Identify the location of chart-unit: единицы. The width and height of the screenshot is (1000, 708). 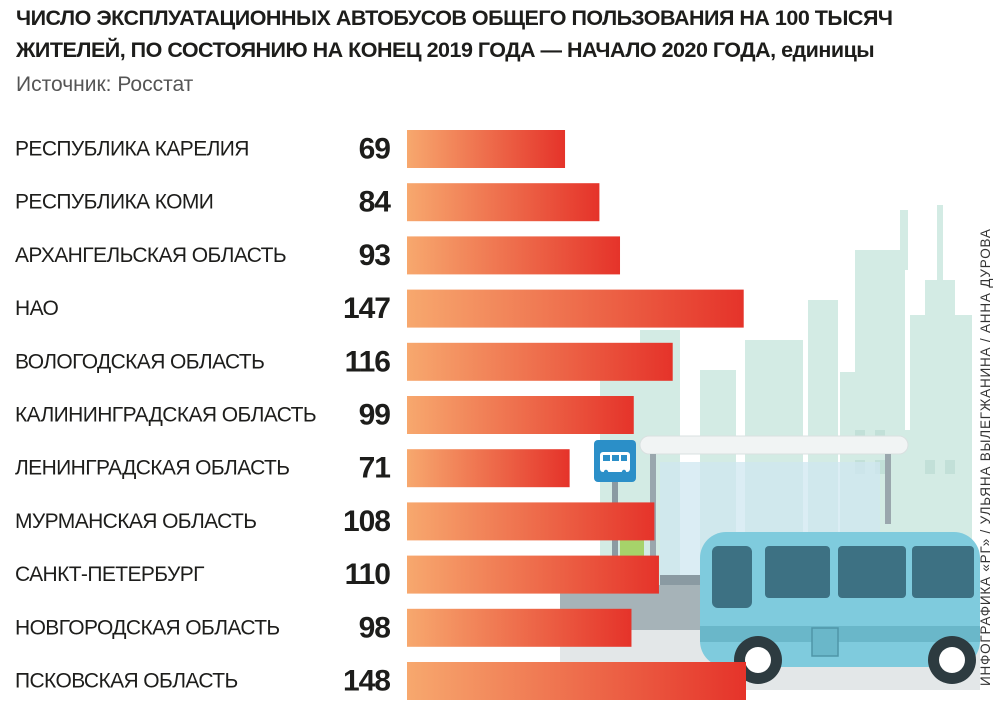
(828, 50).